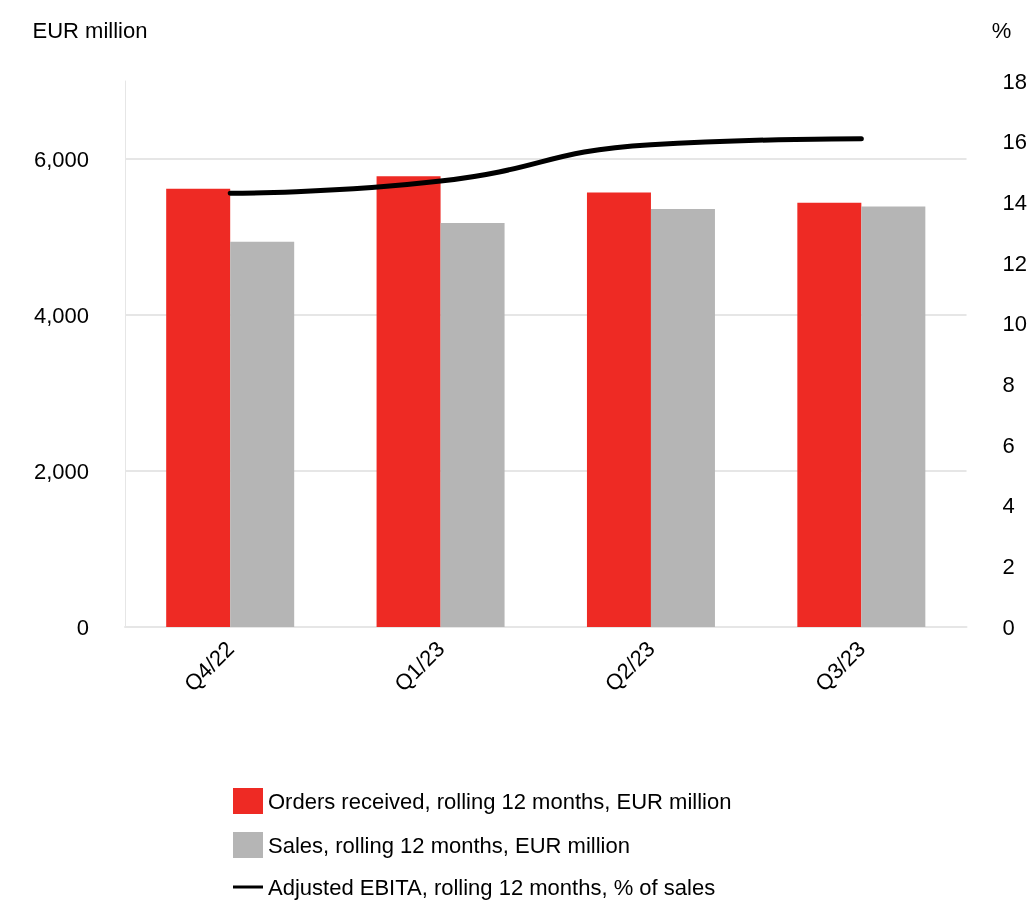 This screenshot has width=1030, height=903. What do you see at coordinates (500, 801) in the screenshot?
I see `legend-label: Orders received, rolling 12 months, EUR million` at bounding box center [500, 801].